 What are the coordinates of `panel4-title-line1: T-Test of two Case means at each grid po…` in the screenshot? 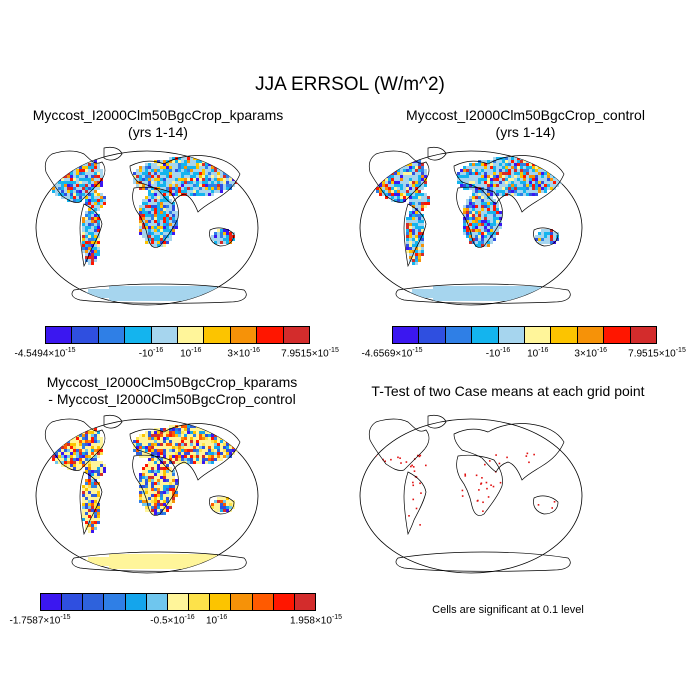 It's located at (508, 391).